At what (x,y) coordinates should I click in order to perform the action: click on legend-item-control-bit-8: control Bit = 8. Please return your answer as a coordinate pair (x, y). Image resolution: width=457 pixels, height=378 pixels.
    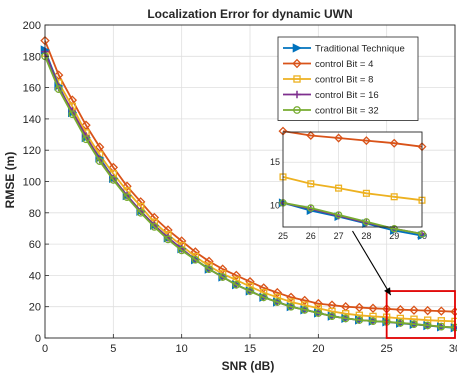
    Looking at the image, I should click on (328, 80).